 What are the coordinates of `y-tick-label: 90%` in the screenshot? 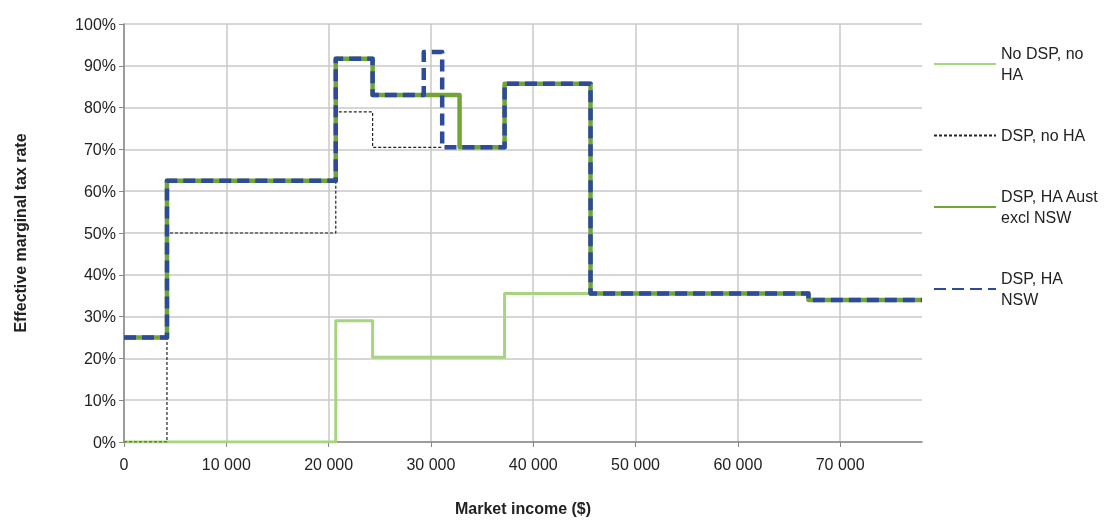 It's located at (99, 66).